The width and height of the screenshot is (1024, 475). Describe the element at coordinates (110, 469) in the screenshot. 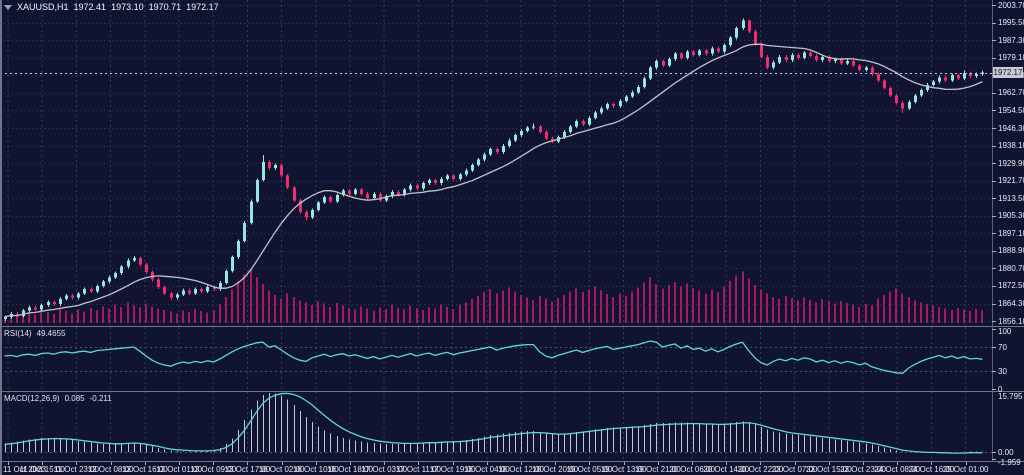

I see `time-axis-label: 12 Oct 08:00` at that location.